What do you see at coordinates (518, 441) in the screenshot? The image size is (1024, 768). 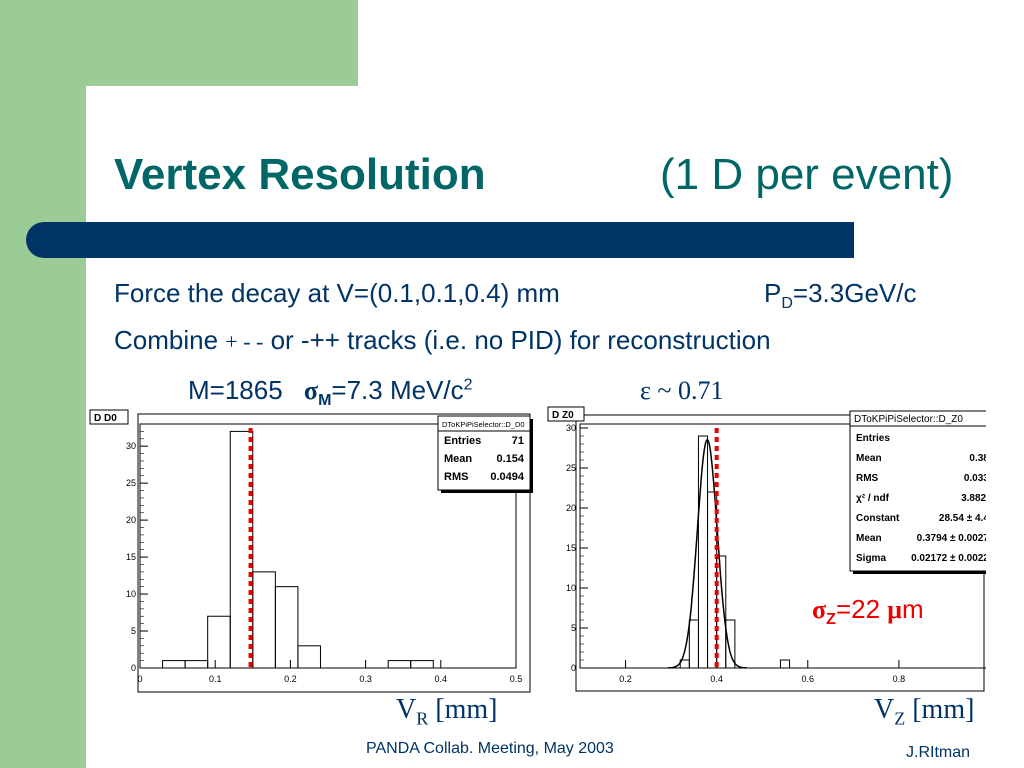 I see `stats-value: 71` at bounding box center [518, 441].